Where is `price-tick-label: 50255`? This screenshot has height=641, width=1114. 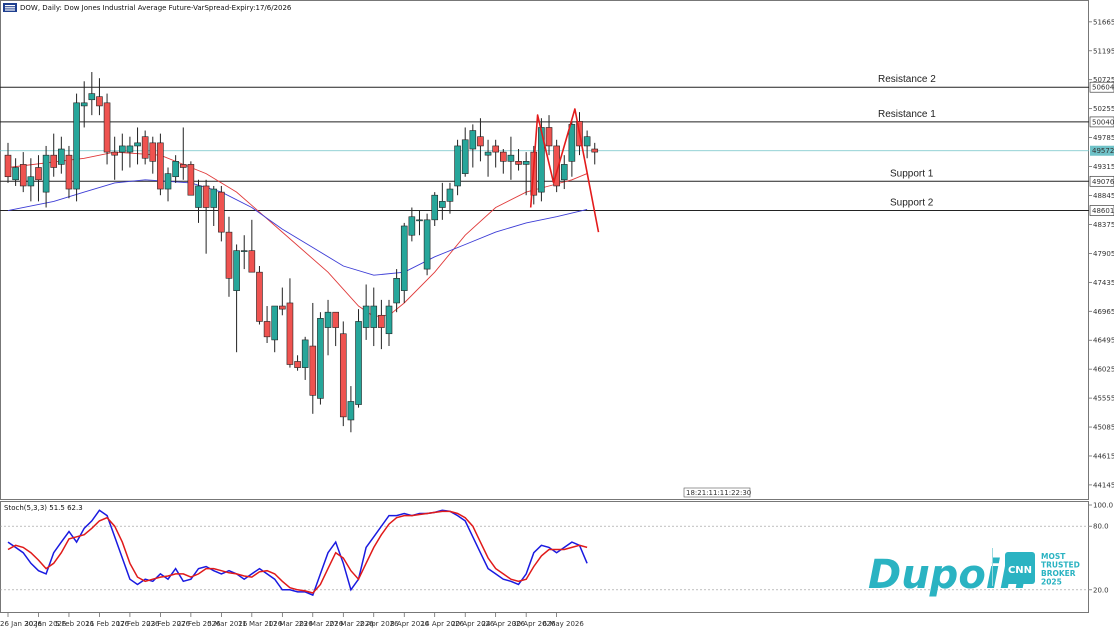 price-tick-label: 50255 is located at coordinates (1103, 109).